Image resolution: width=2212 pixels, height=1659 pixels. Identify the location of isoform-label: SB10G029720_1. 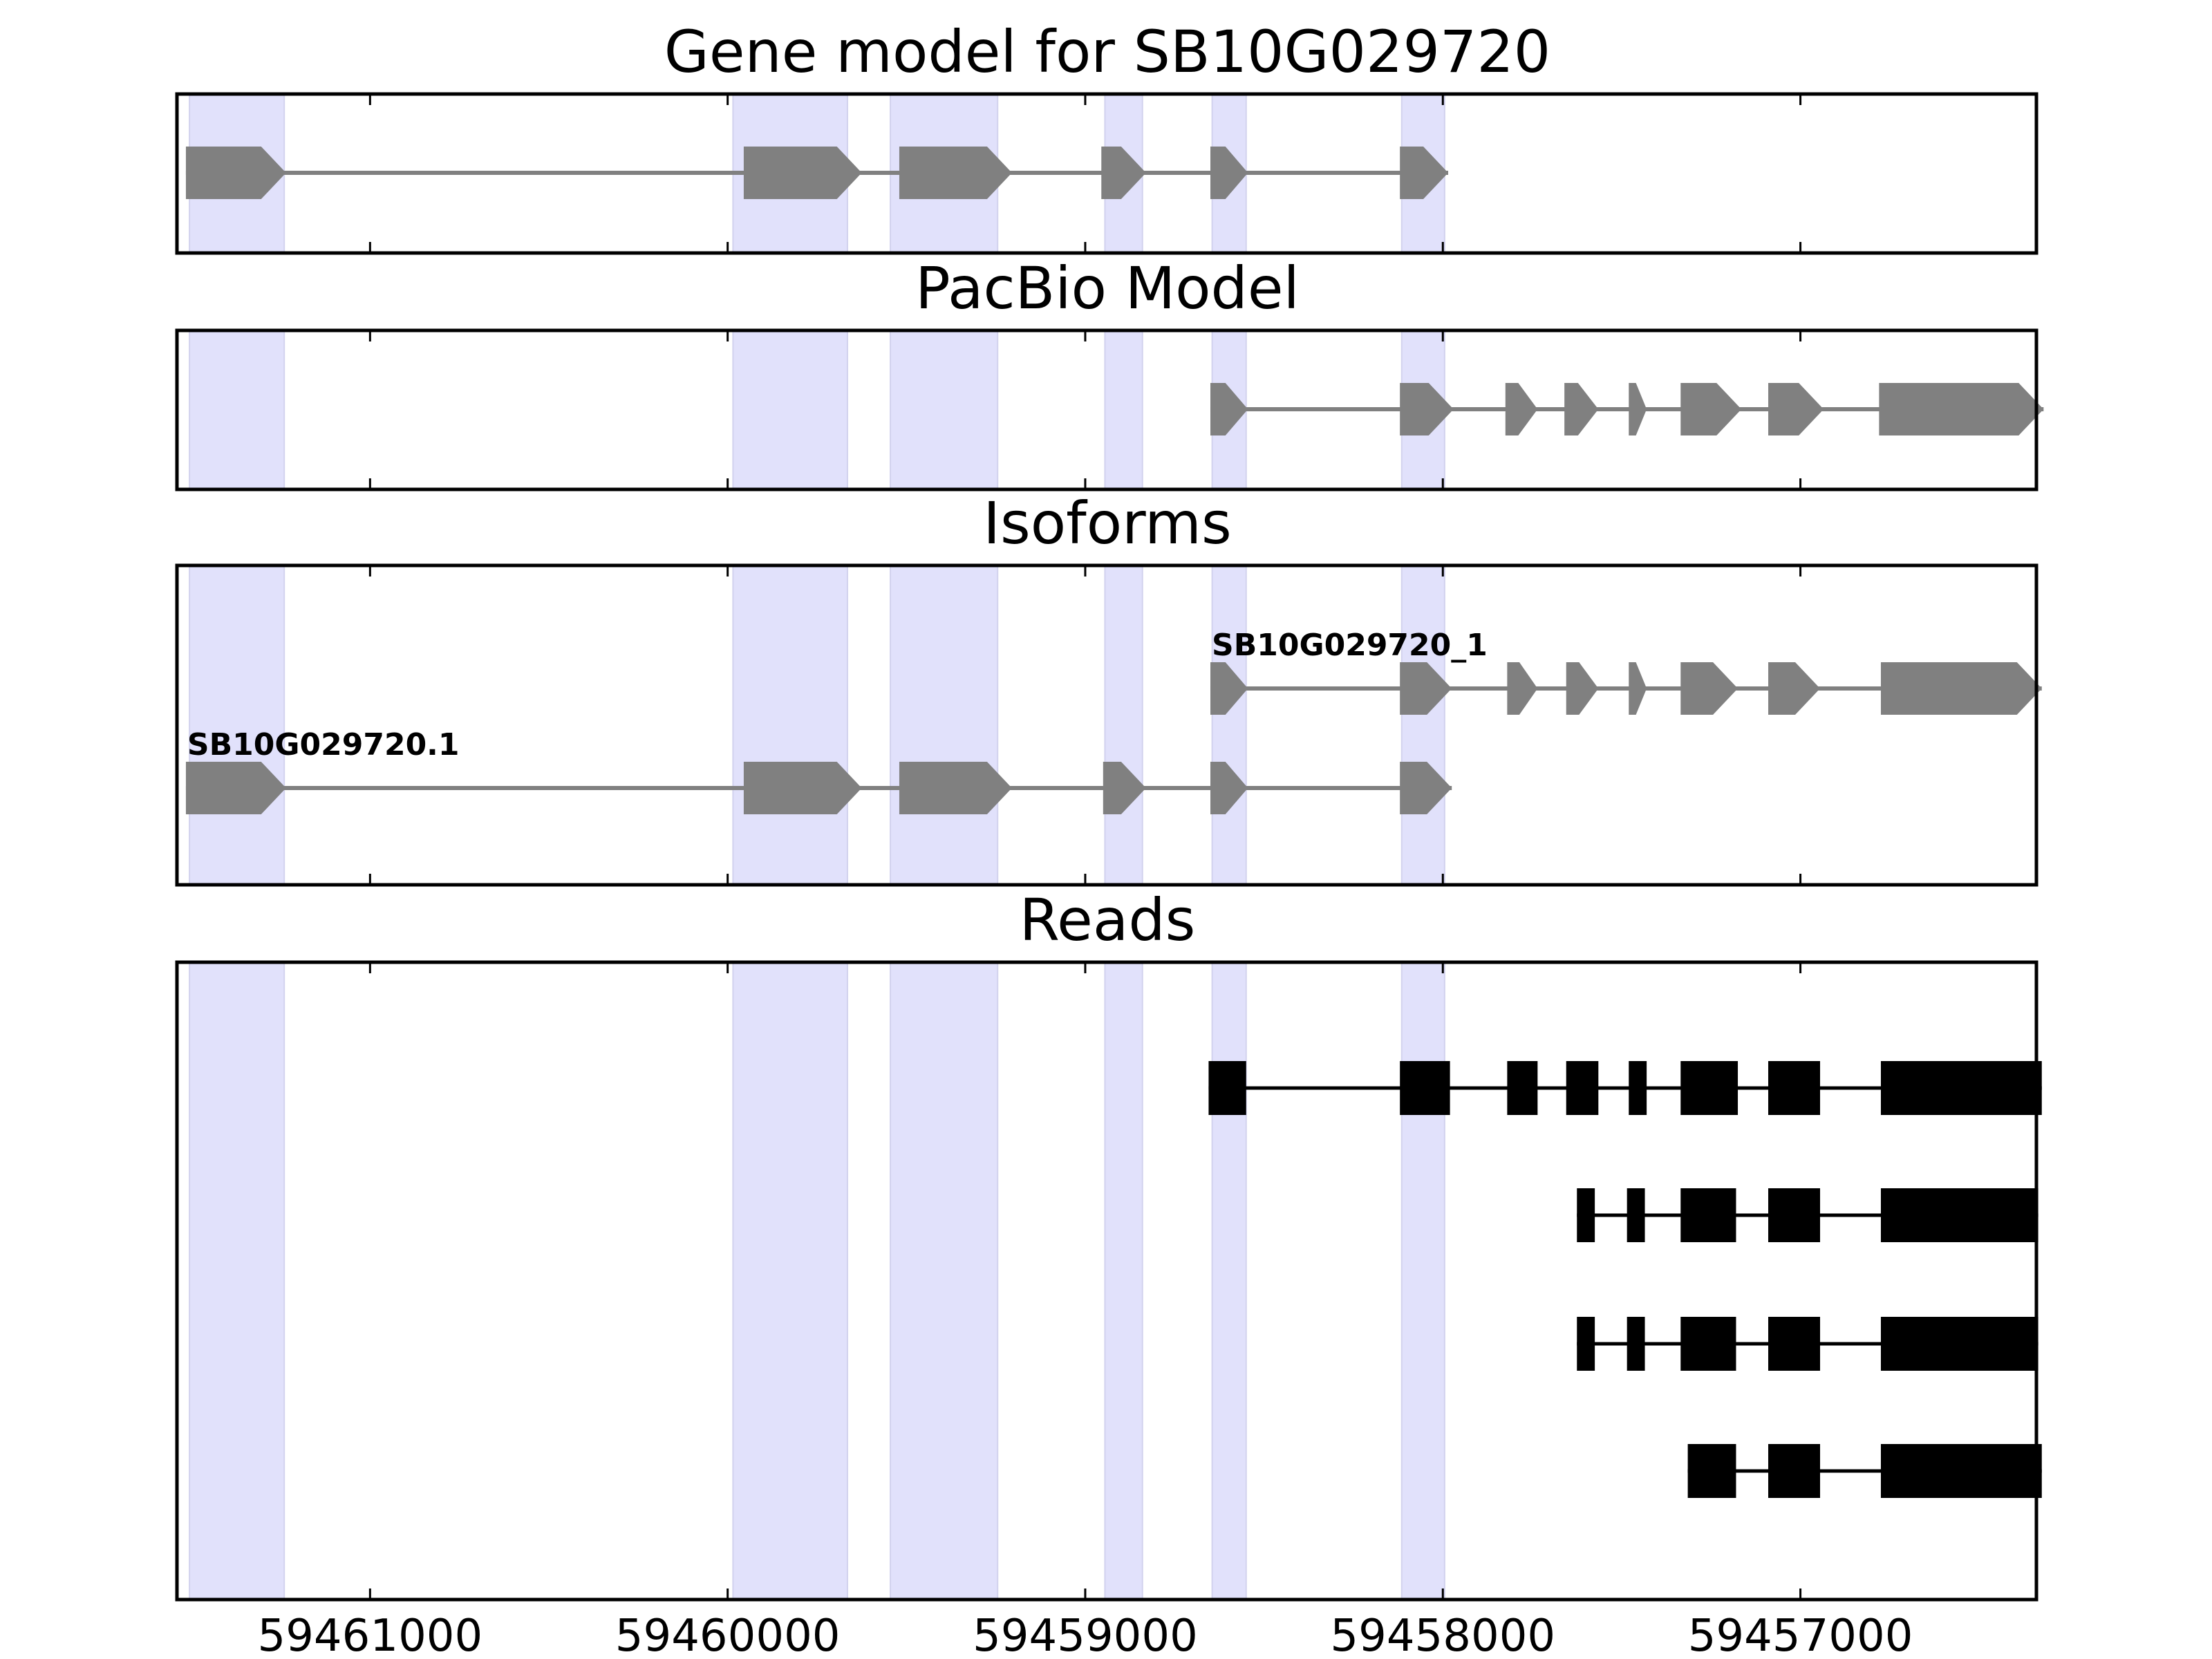
(1350, 645).